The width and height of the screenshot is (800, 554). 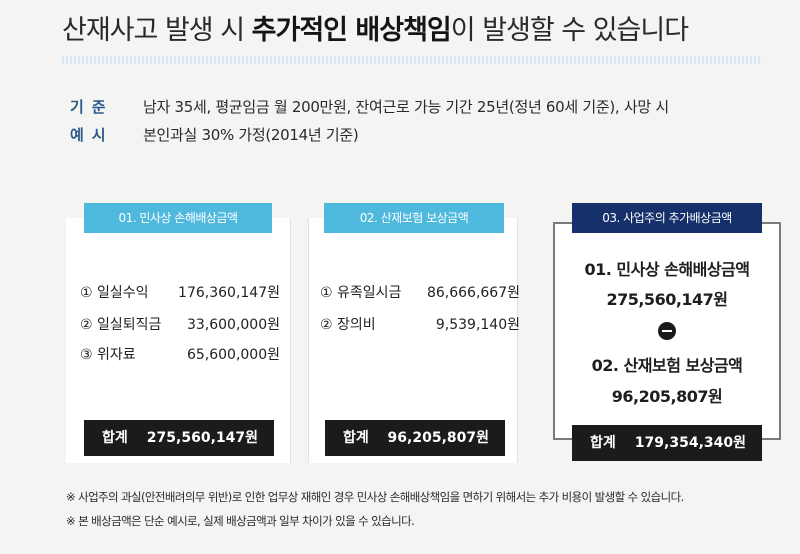 I want to click on panel-insurance-compensation-tab: 02. 산재보험 보상금액, so click(x=414, y=218).